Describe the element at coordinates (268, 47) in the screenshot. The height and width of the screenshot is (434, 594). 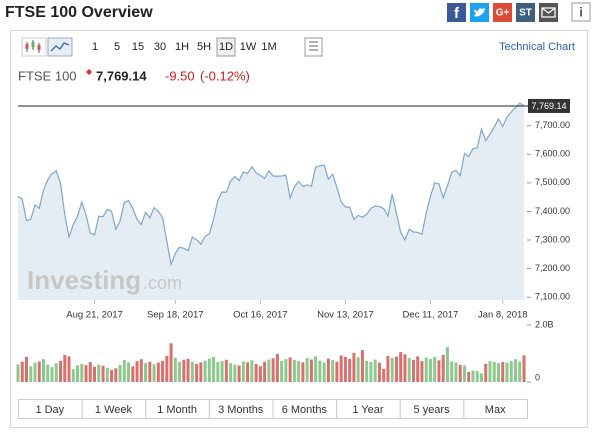
I see `interval-button: 1M` at that location.